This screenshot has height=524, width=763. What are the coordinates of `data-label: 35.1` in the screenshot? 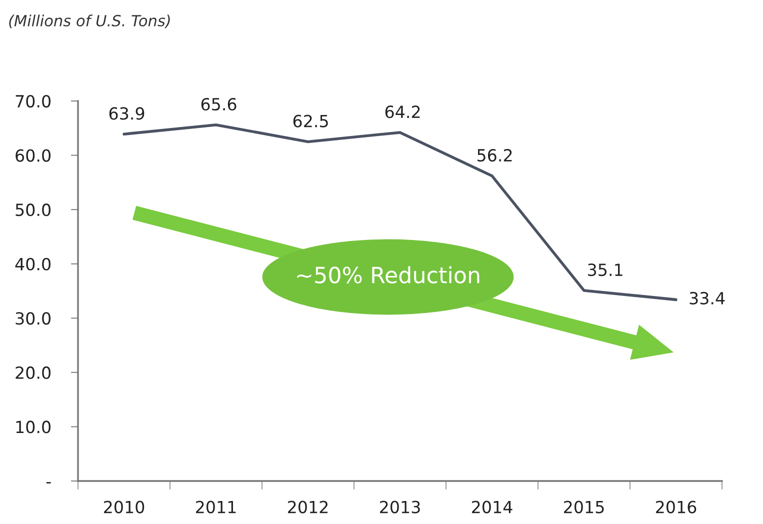 It's located at (605, 270).